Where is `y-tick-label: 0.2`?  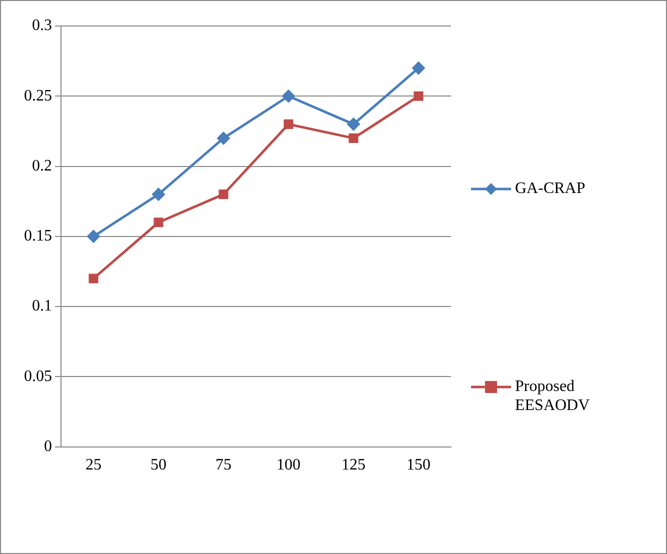
y-tick-label: 0.2 is located at coordinates (42, 165).